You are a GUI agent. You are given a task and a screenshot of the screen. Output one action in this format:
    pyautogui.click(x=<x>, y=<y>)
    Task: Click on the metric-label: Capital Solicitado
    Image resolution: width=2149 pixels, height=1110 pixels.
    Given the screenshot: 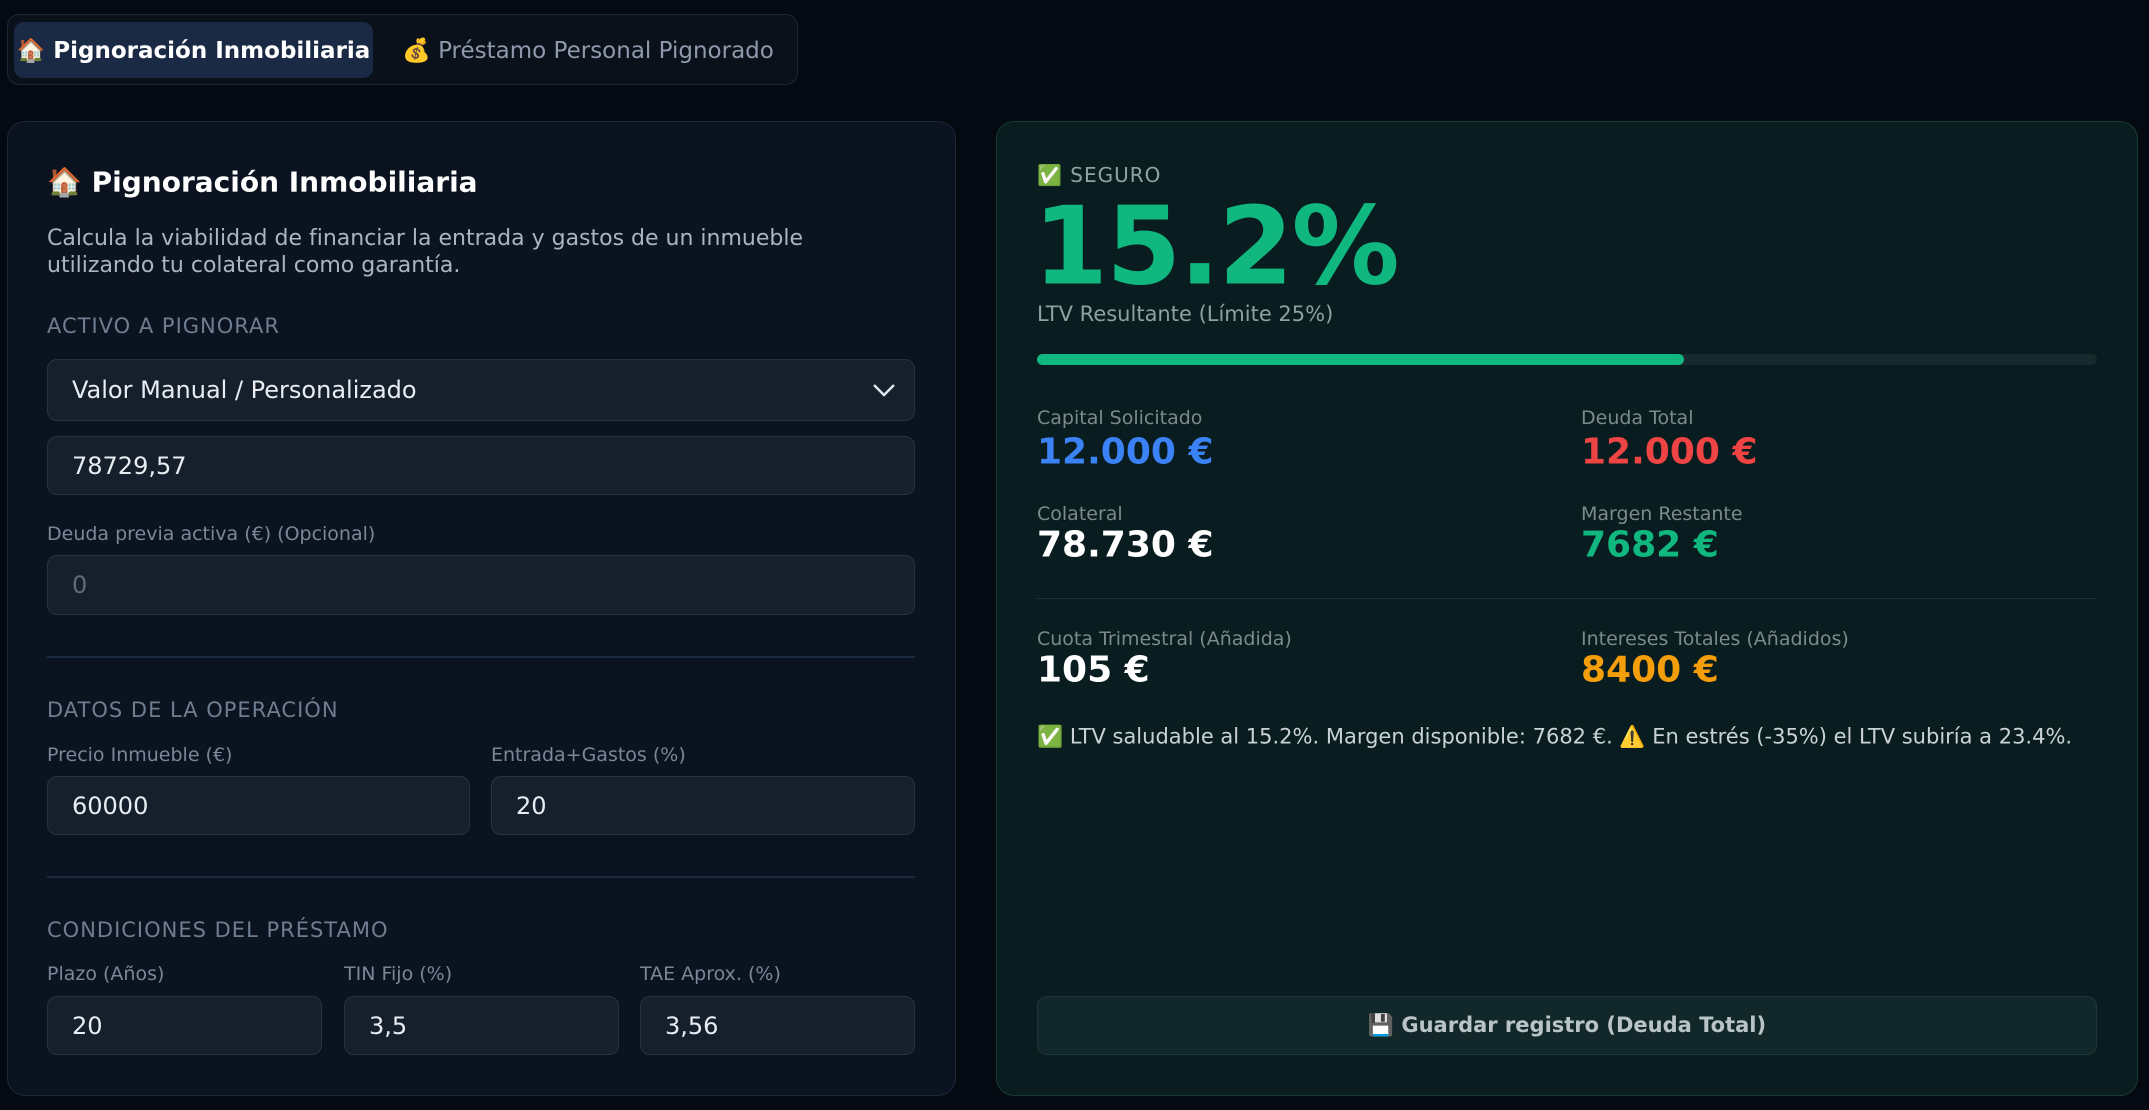 What is the action you would take?
    pyautogui.click(x=1120, y=418)
    